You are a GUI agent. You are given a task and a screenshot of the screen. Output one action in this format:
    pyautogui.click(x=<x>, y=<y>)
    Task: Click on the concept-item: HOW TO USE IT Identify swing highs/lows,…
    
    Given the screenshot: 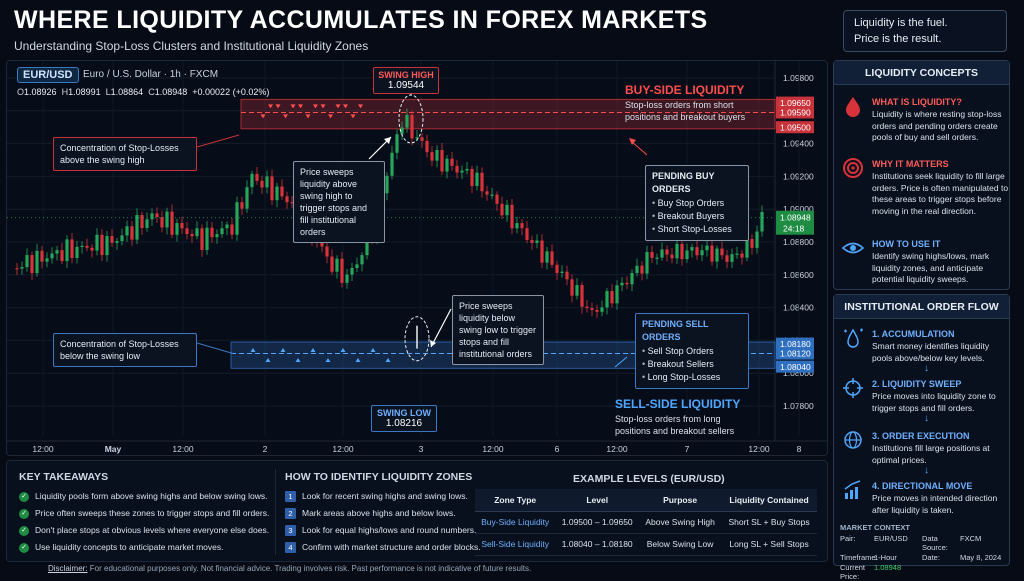 What is the action you would take?
    pyautogui.click(x=924, y=261)
    